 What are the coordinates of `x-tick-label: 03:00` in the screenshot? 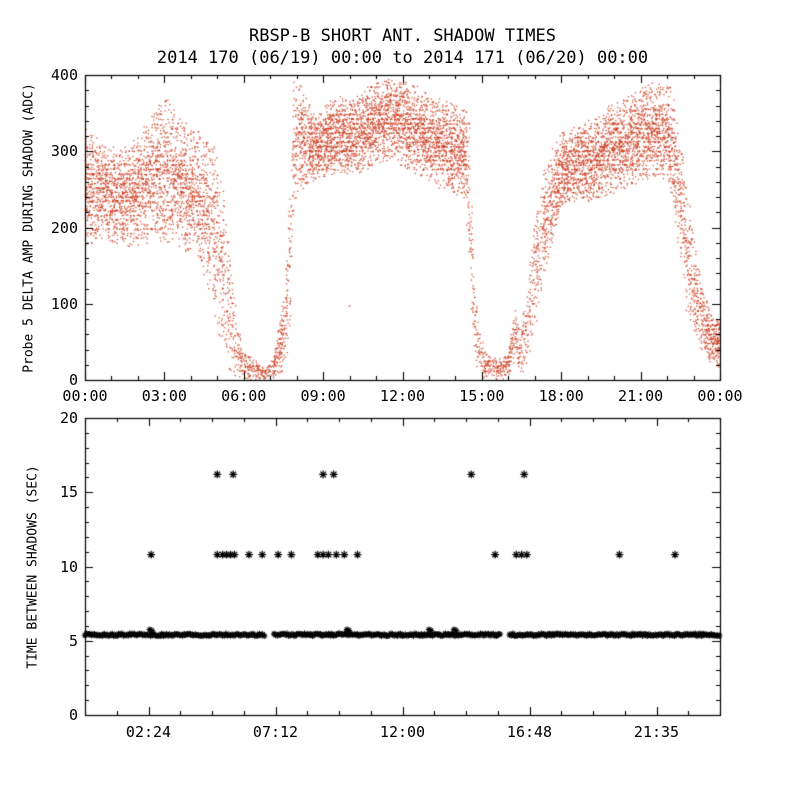 It's located at (164, 396).